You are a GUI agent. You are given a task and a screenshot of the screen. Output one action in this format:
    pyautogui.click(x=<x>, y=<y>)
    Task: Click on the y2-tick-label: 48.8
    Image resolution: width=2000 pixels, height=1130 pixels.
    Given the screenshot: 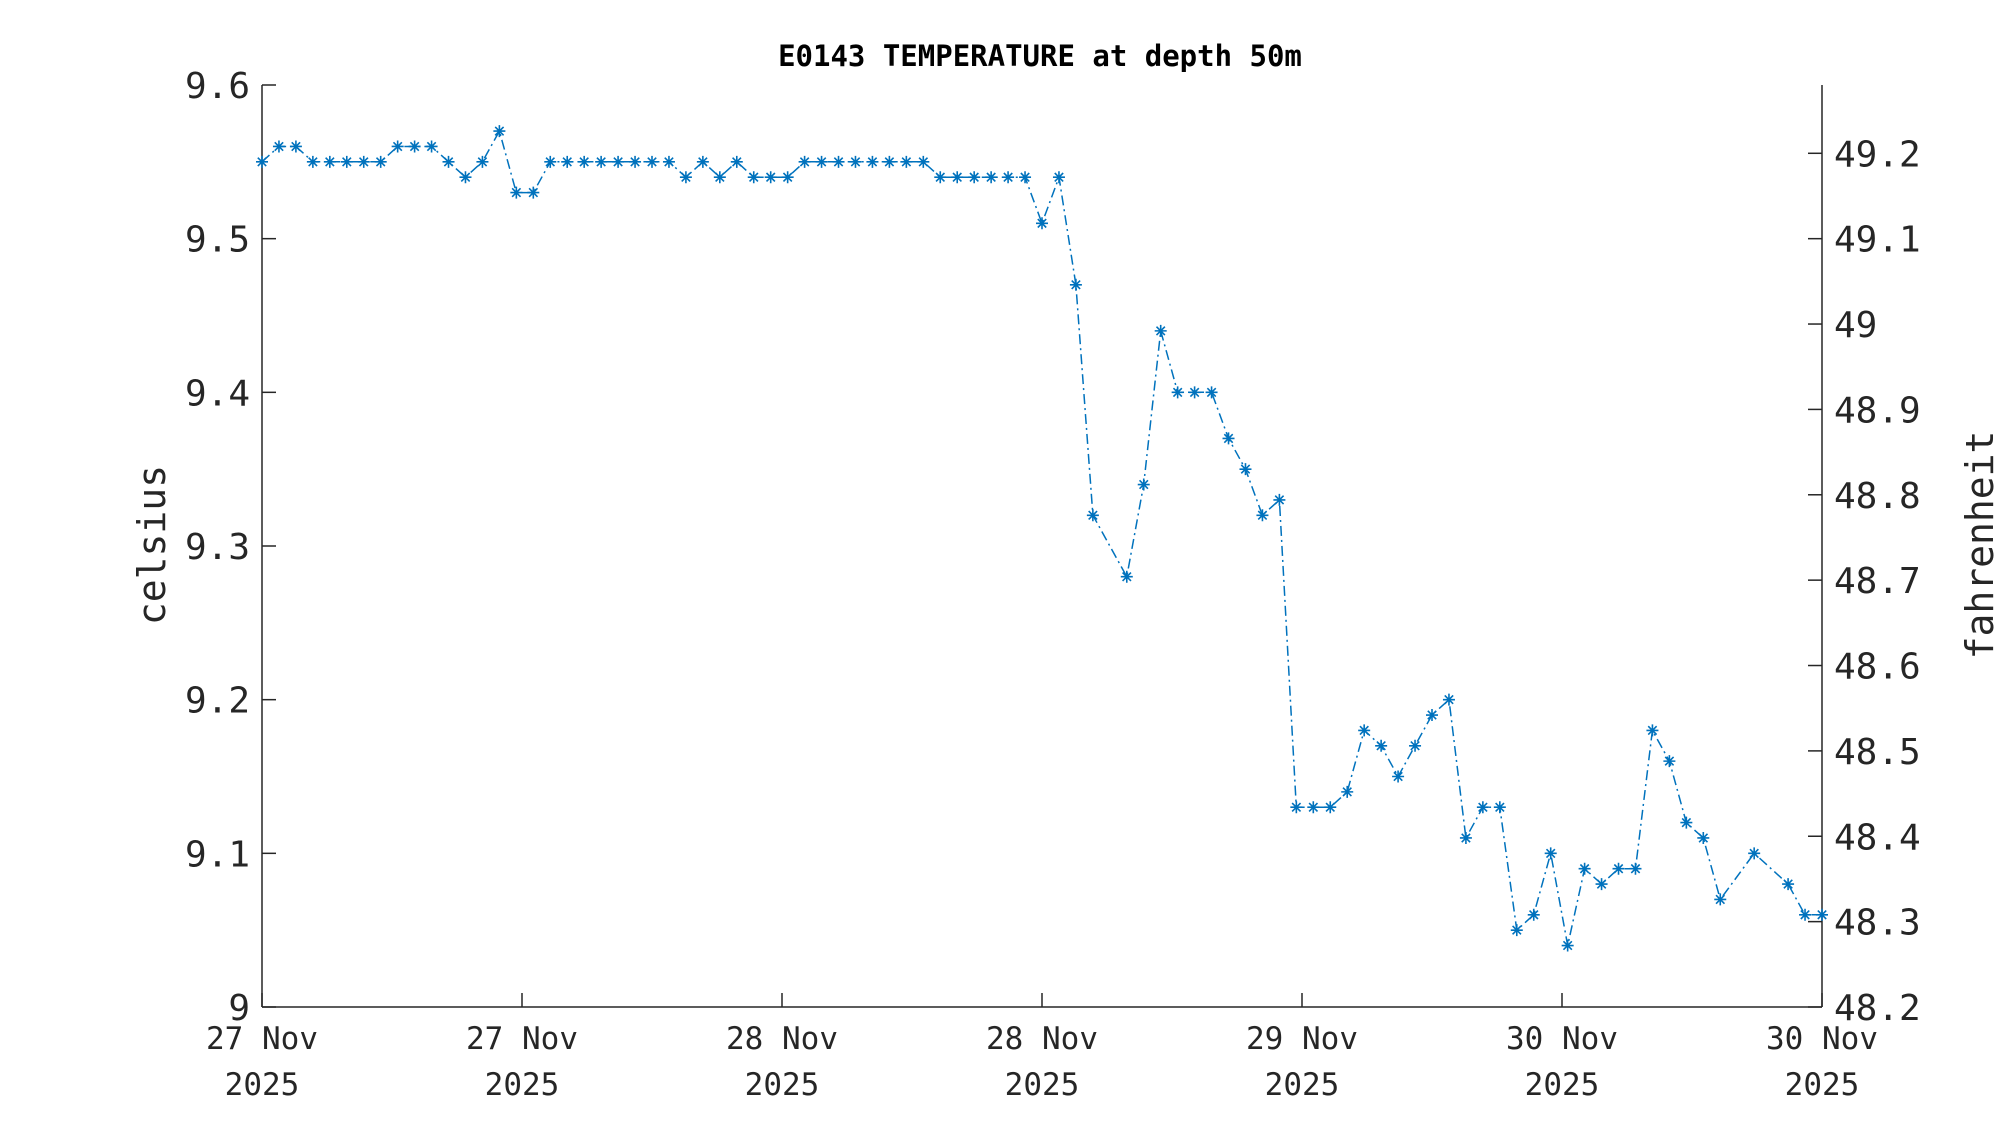 What is the action you would take?
    pyautogui.click(x=1877, y=496)
    